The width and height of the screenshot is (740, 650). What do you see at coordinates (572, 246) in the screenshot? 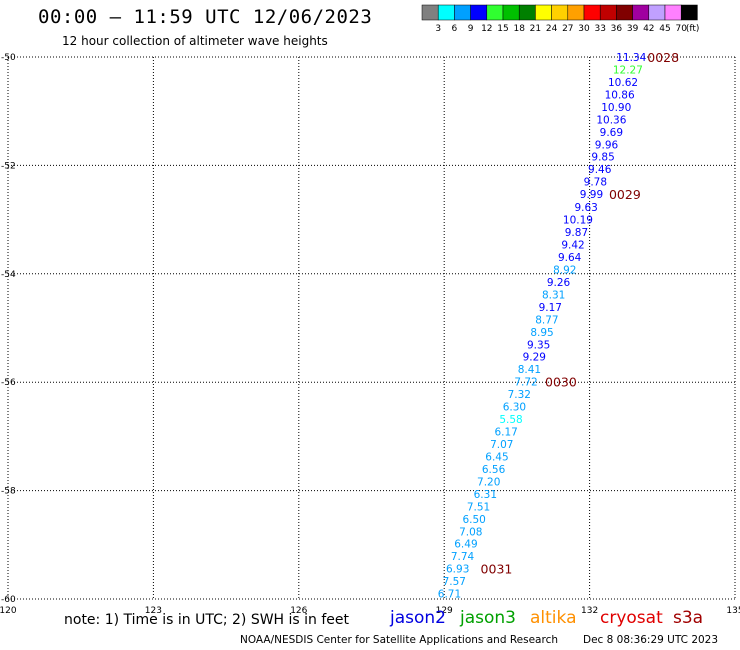
I see `wave-height-value: 9.42` at bounding box center [572, 246].